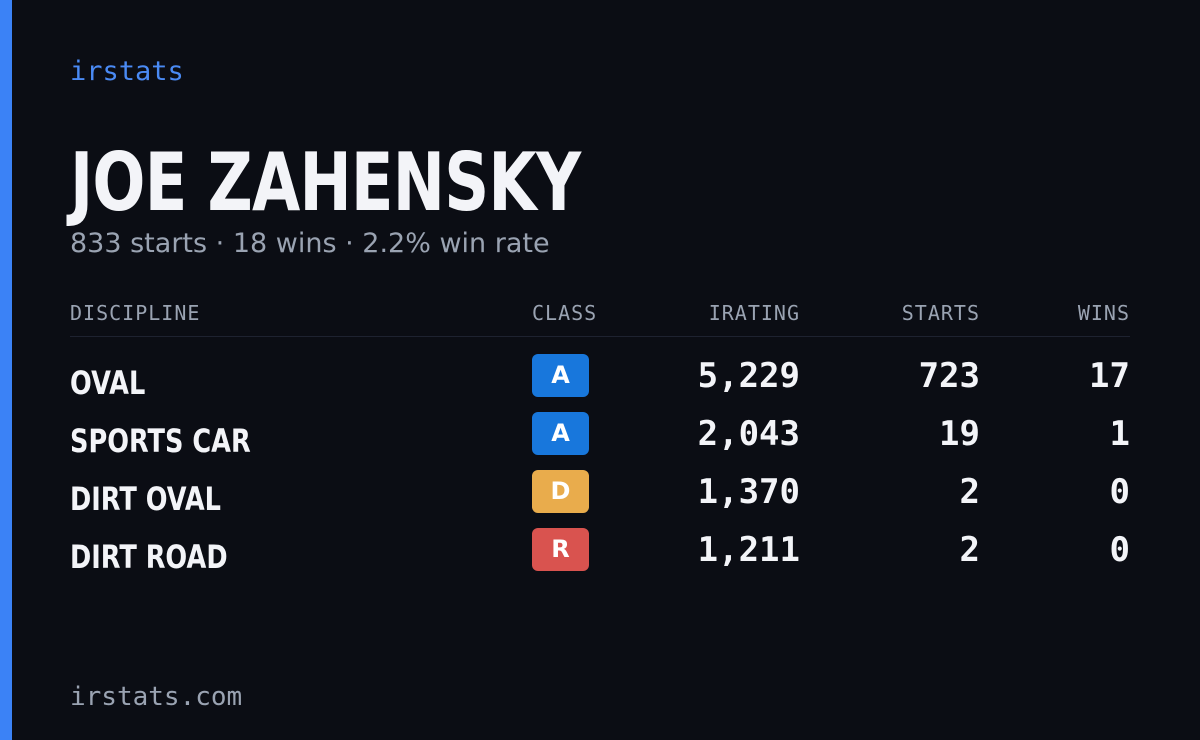 The image size is (1200, 740). I want to click on accent-bar, so click(6, 370).